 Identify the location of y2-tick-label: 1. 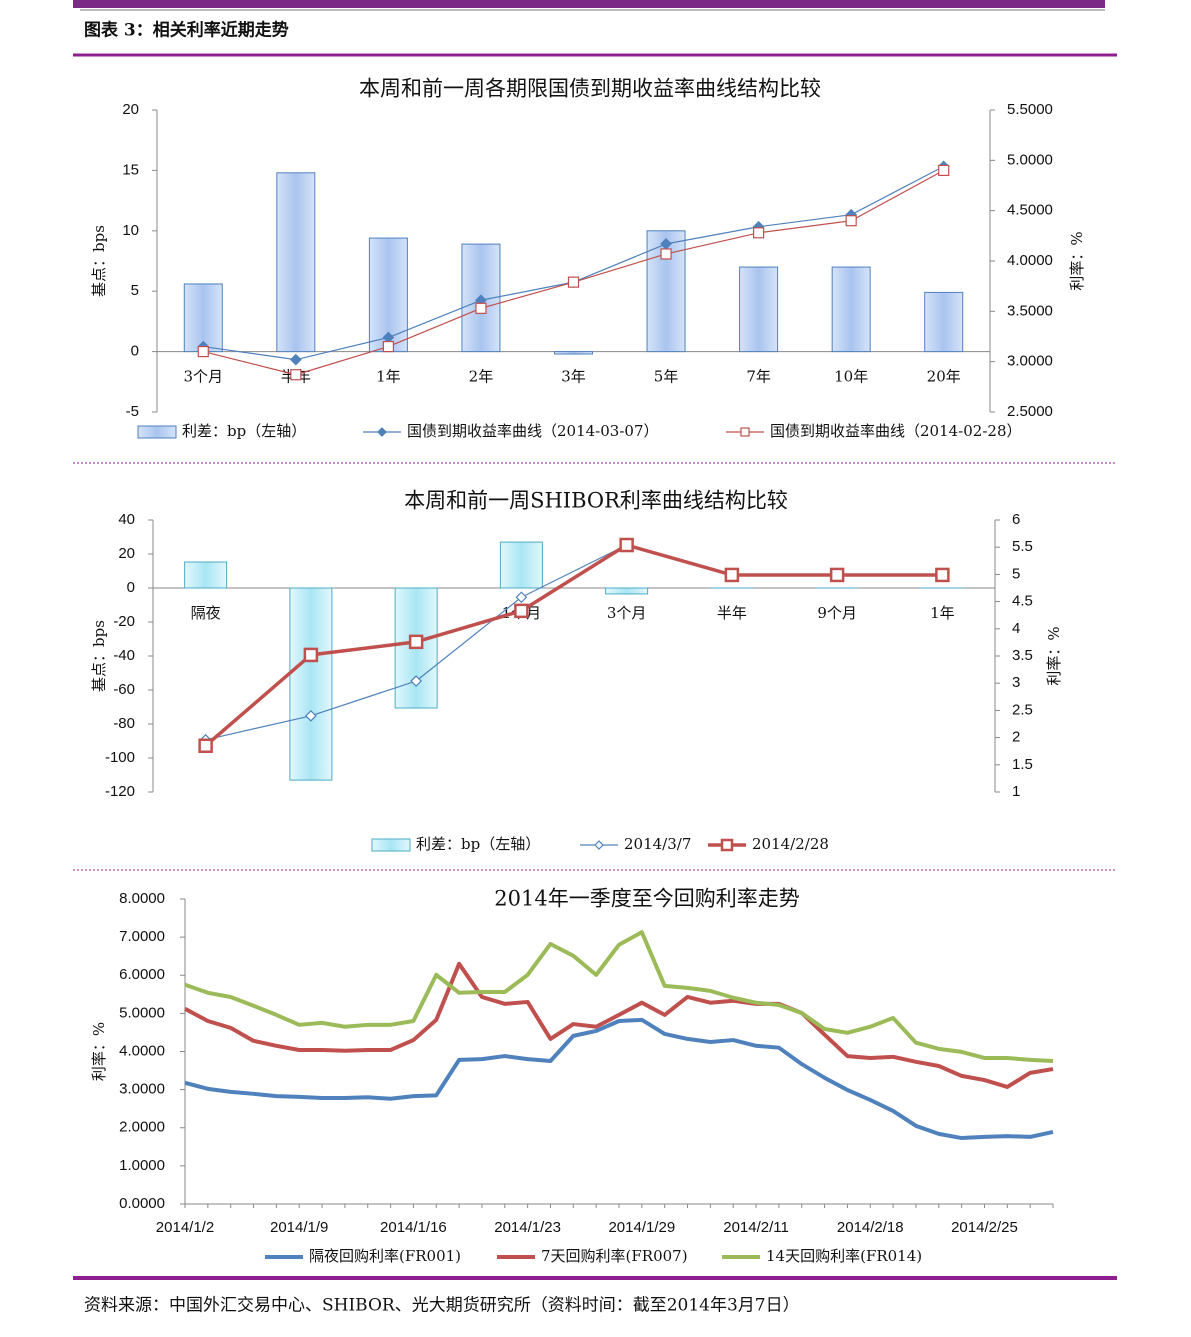
(1016, 791).